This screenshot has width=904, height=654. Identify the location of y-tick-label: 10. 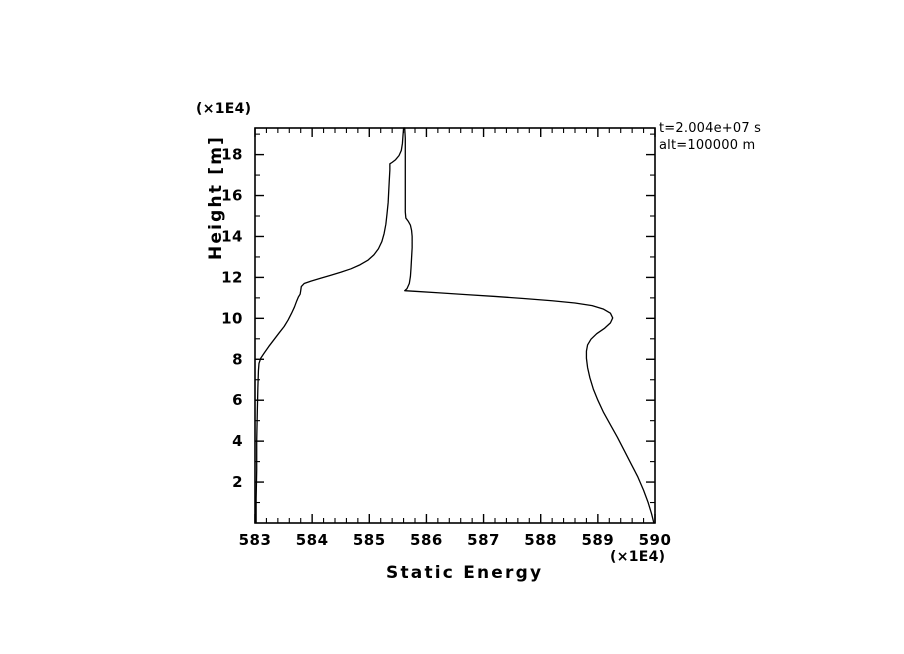
(232, 318).